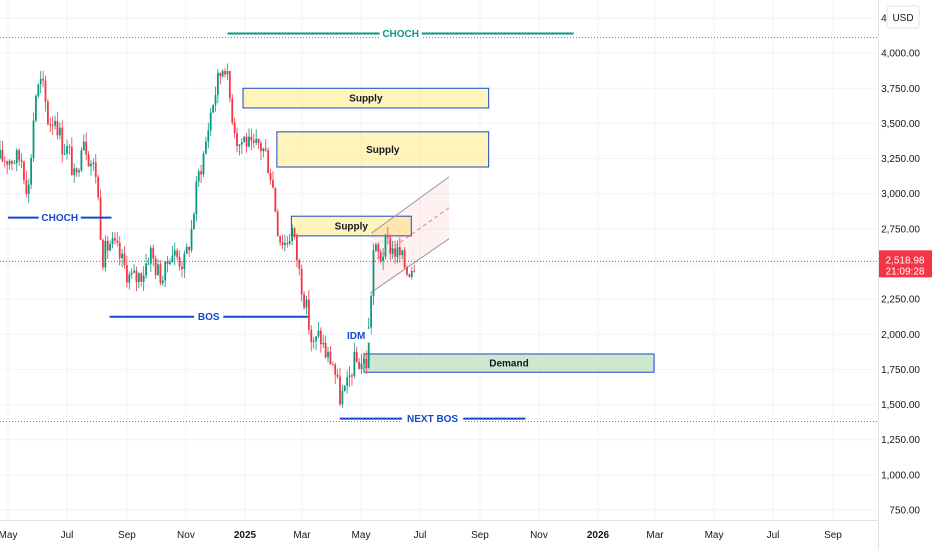 Image resolution: width=932 pixels, height=555 pixels. What do you see at coordinates (900, 405) in the screenshot?
I see `y-tick-label: 1,500.00` at bounding box center [900, 405].